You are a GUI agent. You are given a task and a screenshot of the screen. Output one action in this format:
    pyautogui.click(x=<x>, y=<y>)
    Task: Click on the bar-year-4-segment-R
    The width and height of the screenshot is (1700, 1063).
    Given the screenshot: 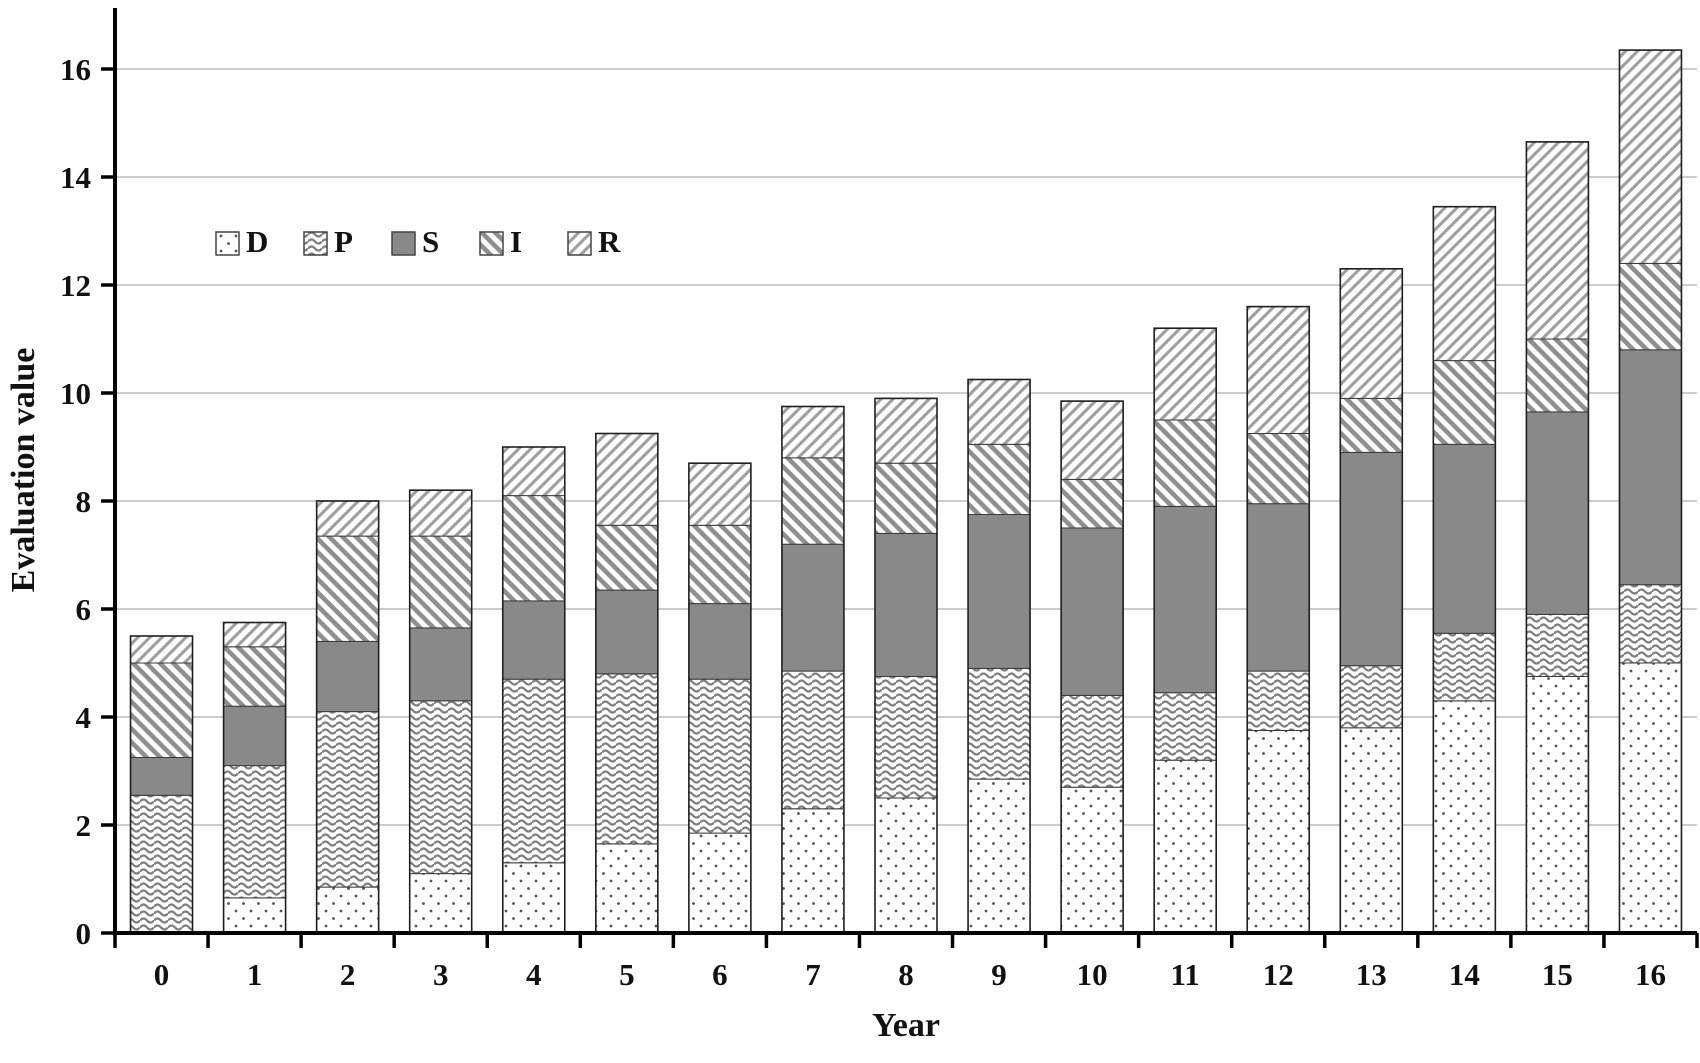 What is the action you would take?
    pyautogui.click(x=534, y=471)
    